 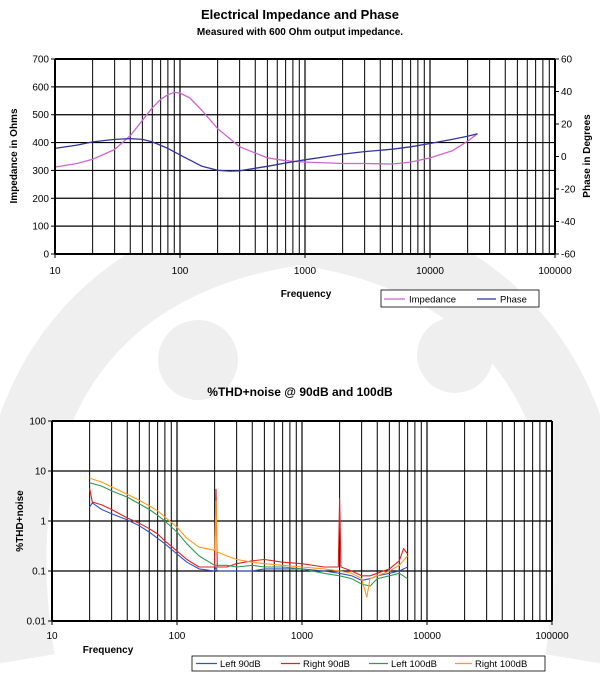 I want to click on legend-right100-label: Right 100dB, so click(x=501, y=664).